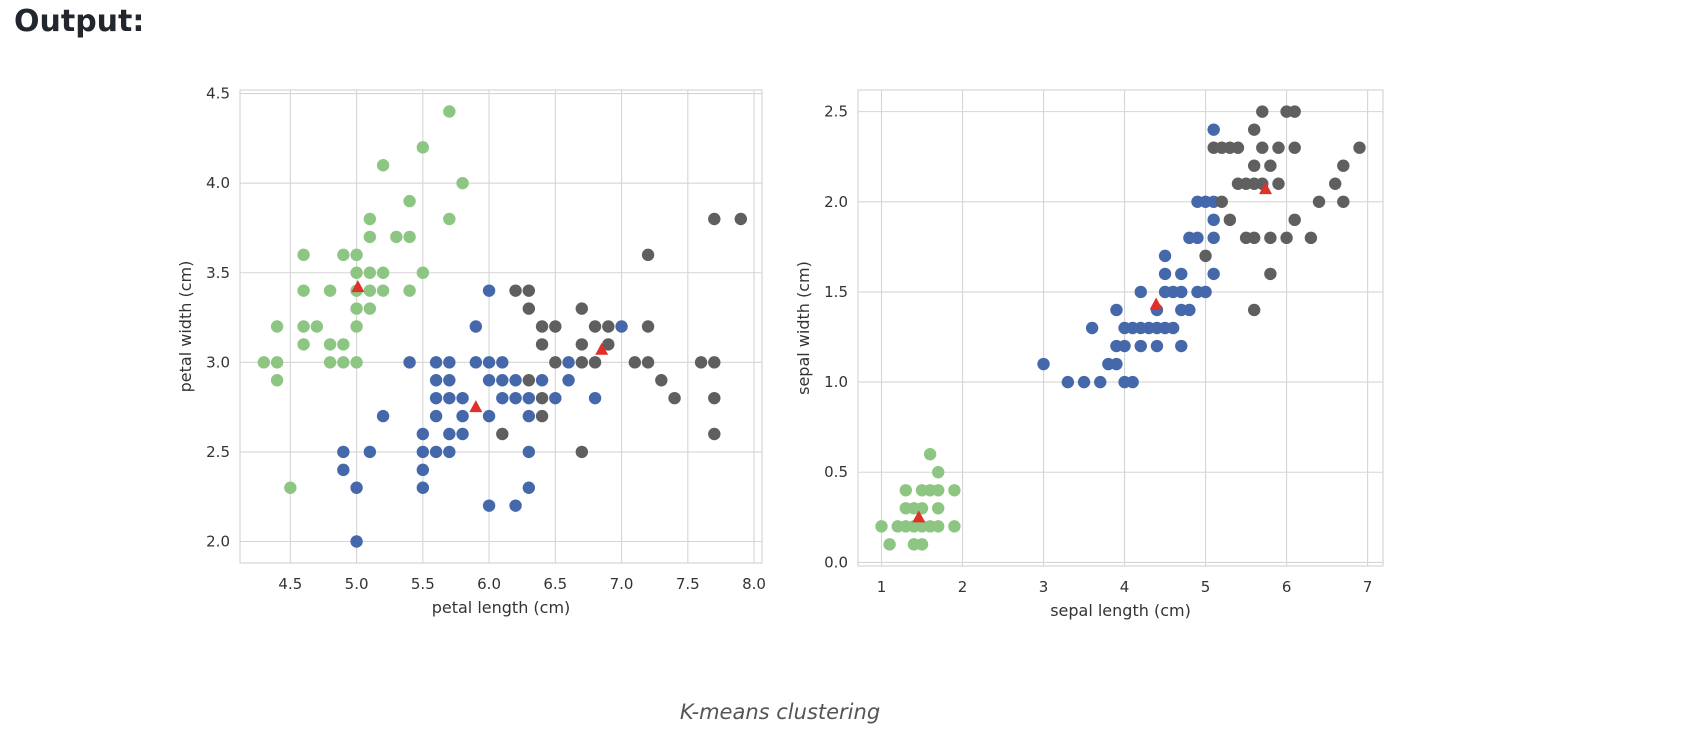 The height and width of the screenshot is (740, 1700). Describe the element at coordinates (1206, 587) in the screenshot. I see `sepal-x-tick-label: 5` at that location.